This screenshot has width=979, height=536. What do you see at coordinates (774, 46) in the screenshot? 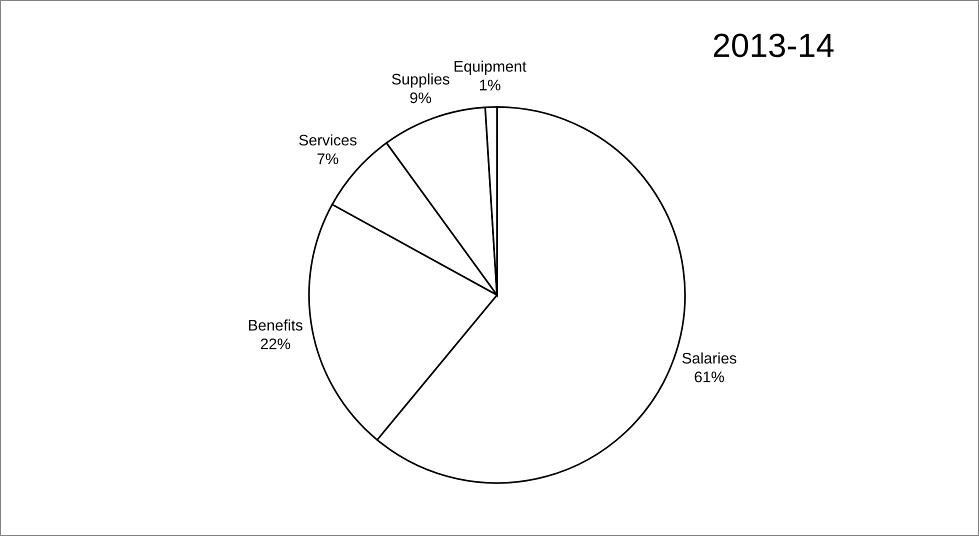
I see `chart-title: 2013-14` at bounding box center [774, 46].